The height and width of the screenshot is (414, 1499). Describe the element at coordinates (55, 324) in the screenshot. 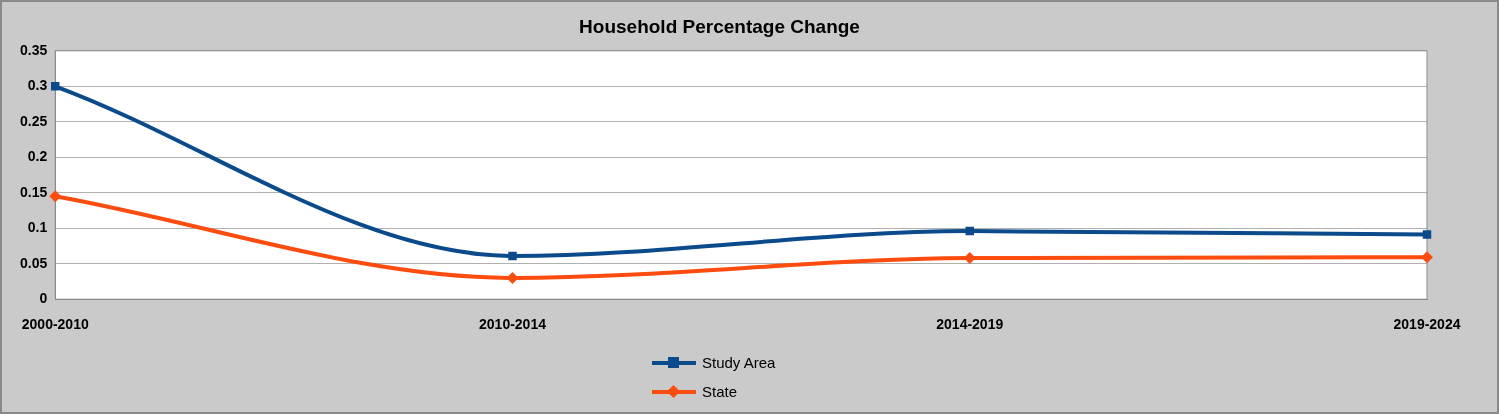

I see `x-tick-label: 2000-2010` at that location.